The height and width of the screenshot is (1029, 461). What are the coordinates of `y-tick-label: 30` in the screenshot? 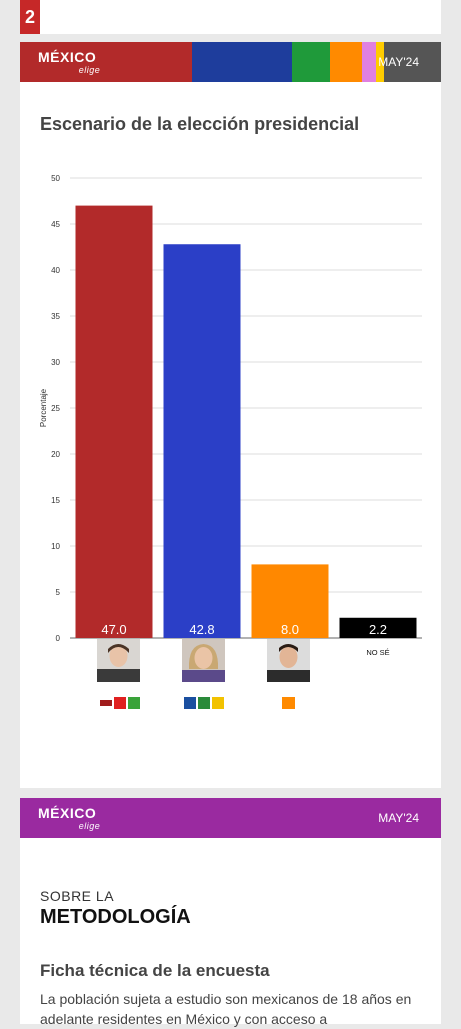 It's located at (55, 362).